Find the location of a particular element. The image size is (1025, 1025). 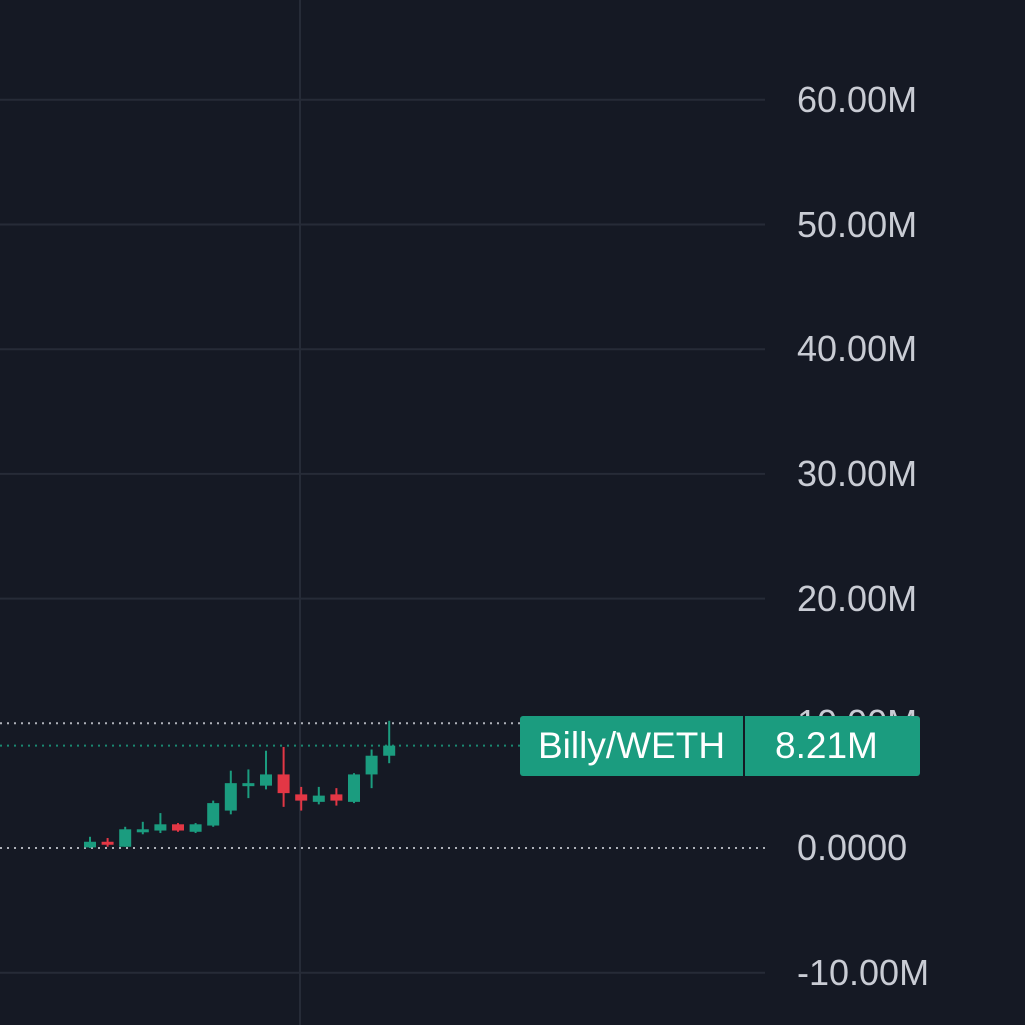

y-tick-label: 50.00M is located at coordinates (857, 224).